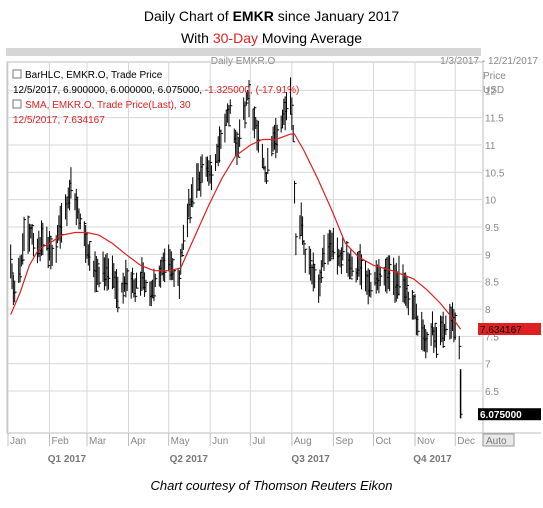 Image resolution: width=543 pixels, height=508 pixels. Describe the element at coordinates (489, 61) in the screenshot. I see `panel-date-range: 1/3/2017 - 12/21/2017` at that location.